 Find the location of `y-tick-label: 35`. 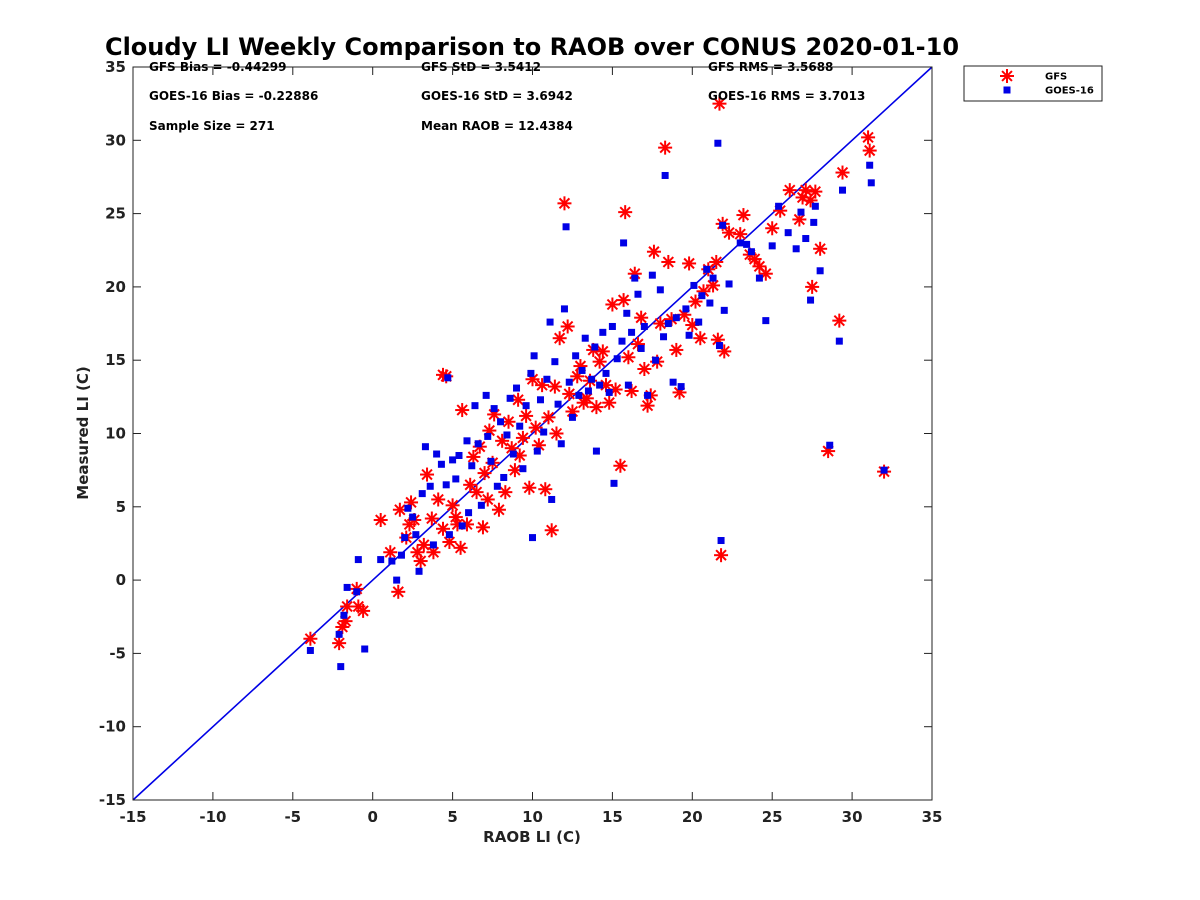

y-tick-label: 35 is located at coordinates (115, 67).